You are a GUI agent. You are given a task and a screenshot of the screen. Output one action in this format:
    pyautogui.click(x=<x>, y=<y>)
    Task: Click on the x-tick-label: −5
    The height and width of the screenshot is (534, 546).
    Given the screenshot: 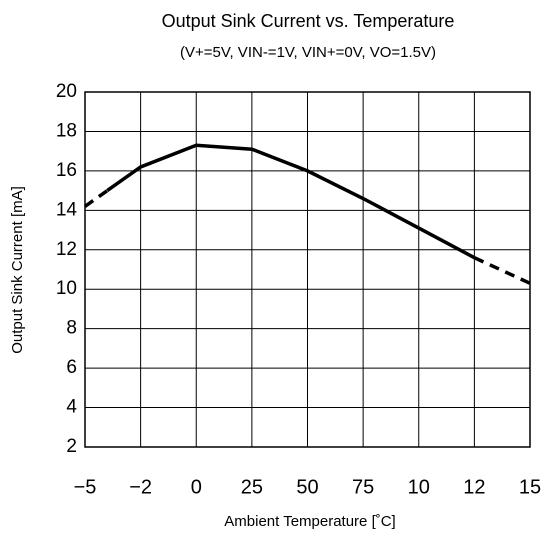 What is the action you would take?
    pyautogui.click(x=85, y=487)
    